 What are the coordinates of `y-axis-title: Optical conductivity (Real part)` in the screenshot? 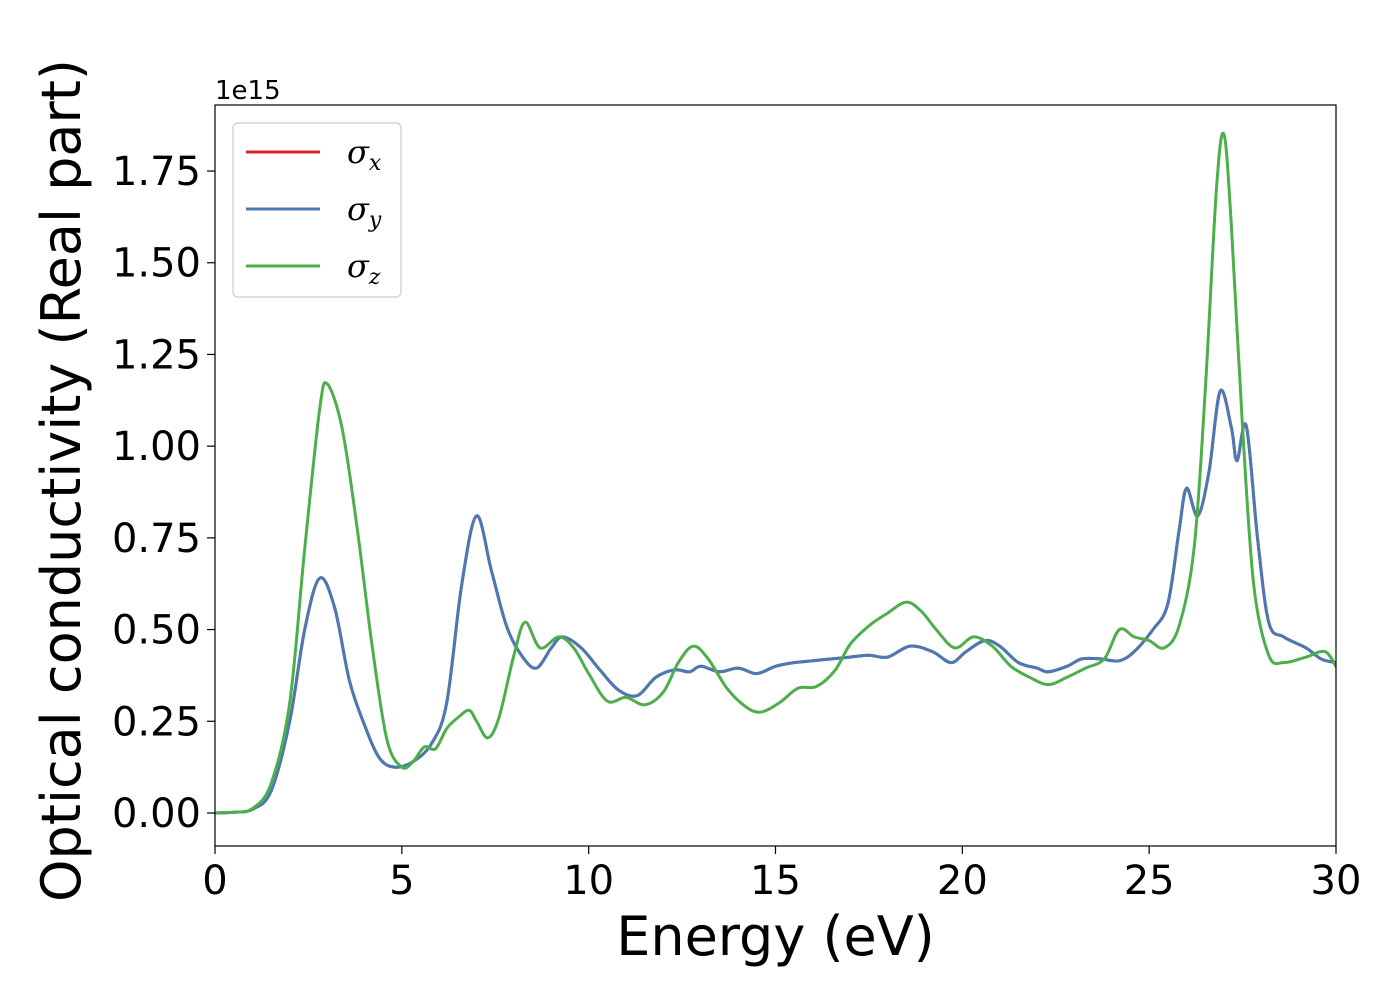 It's located at (61, 480).